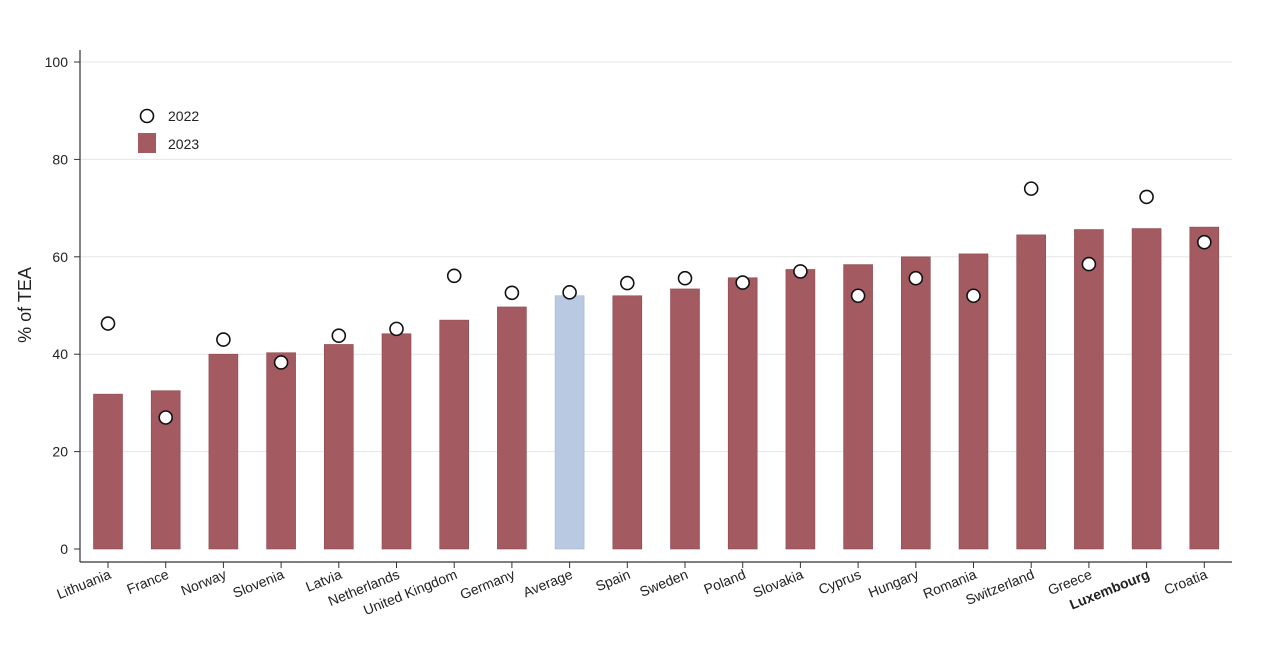 This screenshot has width=1280, height=662. I want to click on x-tick-label-croatia: Croatia, so click(1186, 582).